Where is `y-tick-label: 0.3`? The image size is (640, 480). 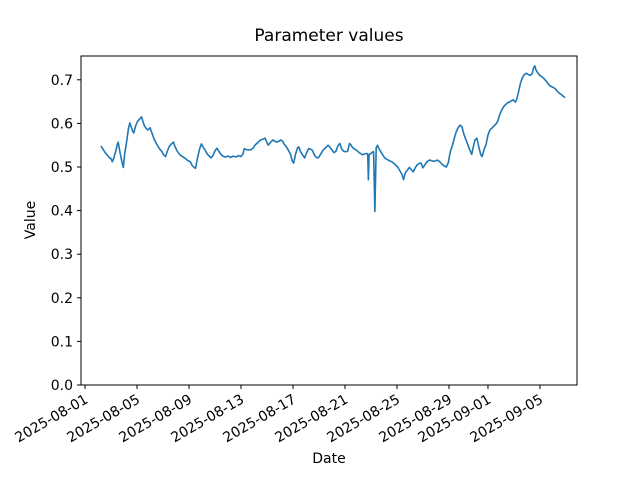
y-tick-label: 0.3 is located at coordinates (62, 255).